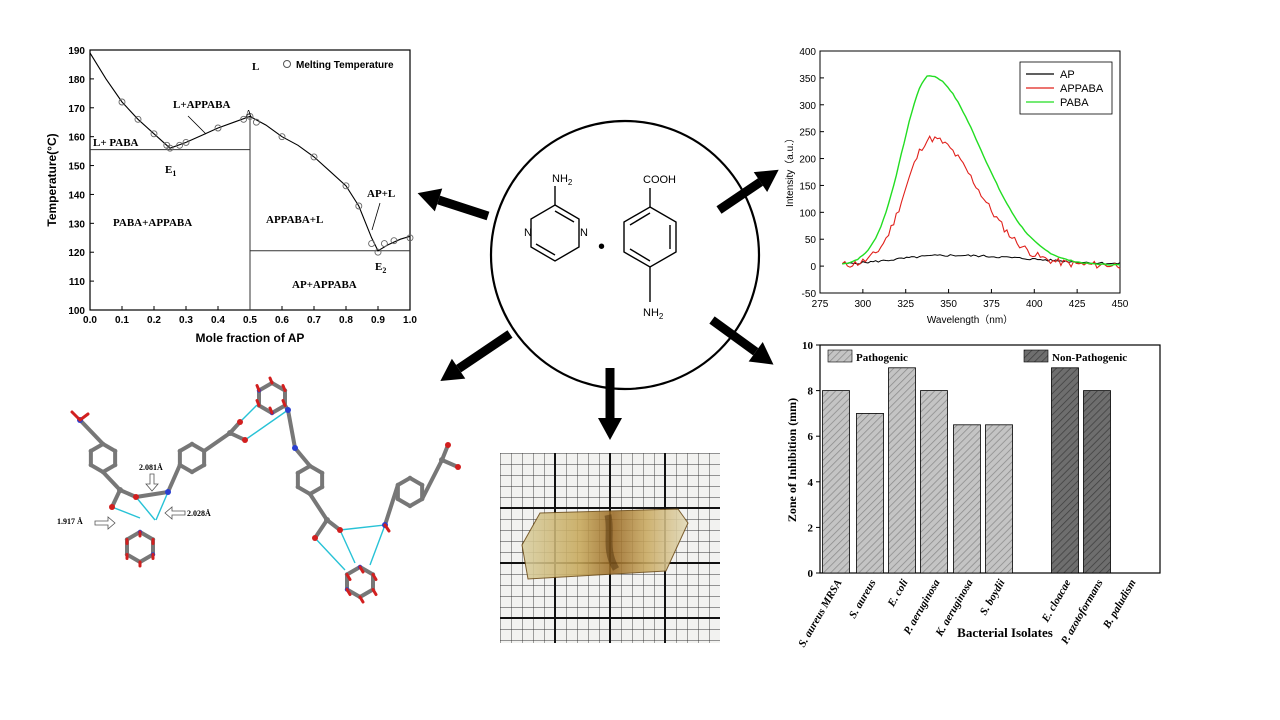  What do you see at coordinates (1120, 304) in the screenshot?
I see `pl-xtick-label: 450` at bounding box center [1120, 304].